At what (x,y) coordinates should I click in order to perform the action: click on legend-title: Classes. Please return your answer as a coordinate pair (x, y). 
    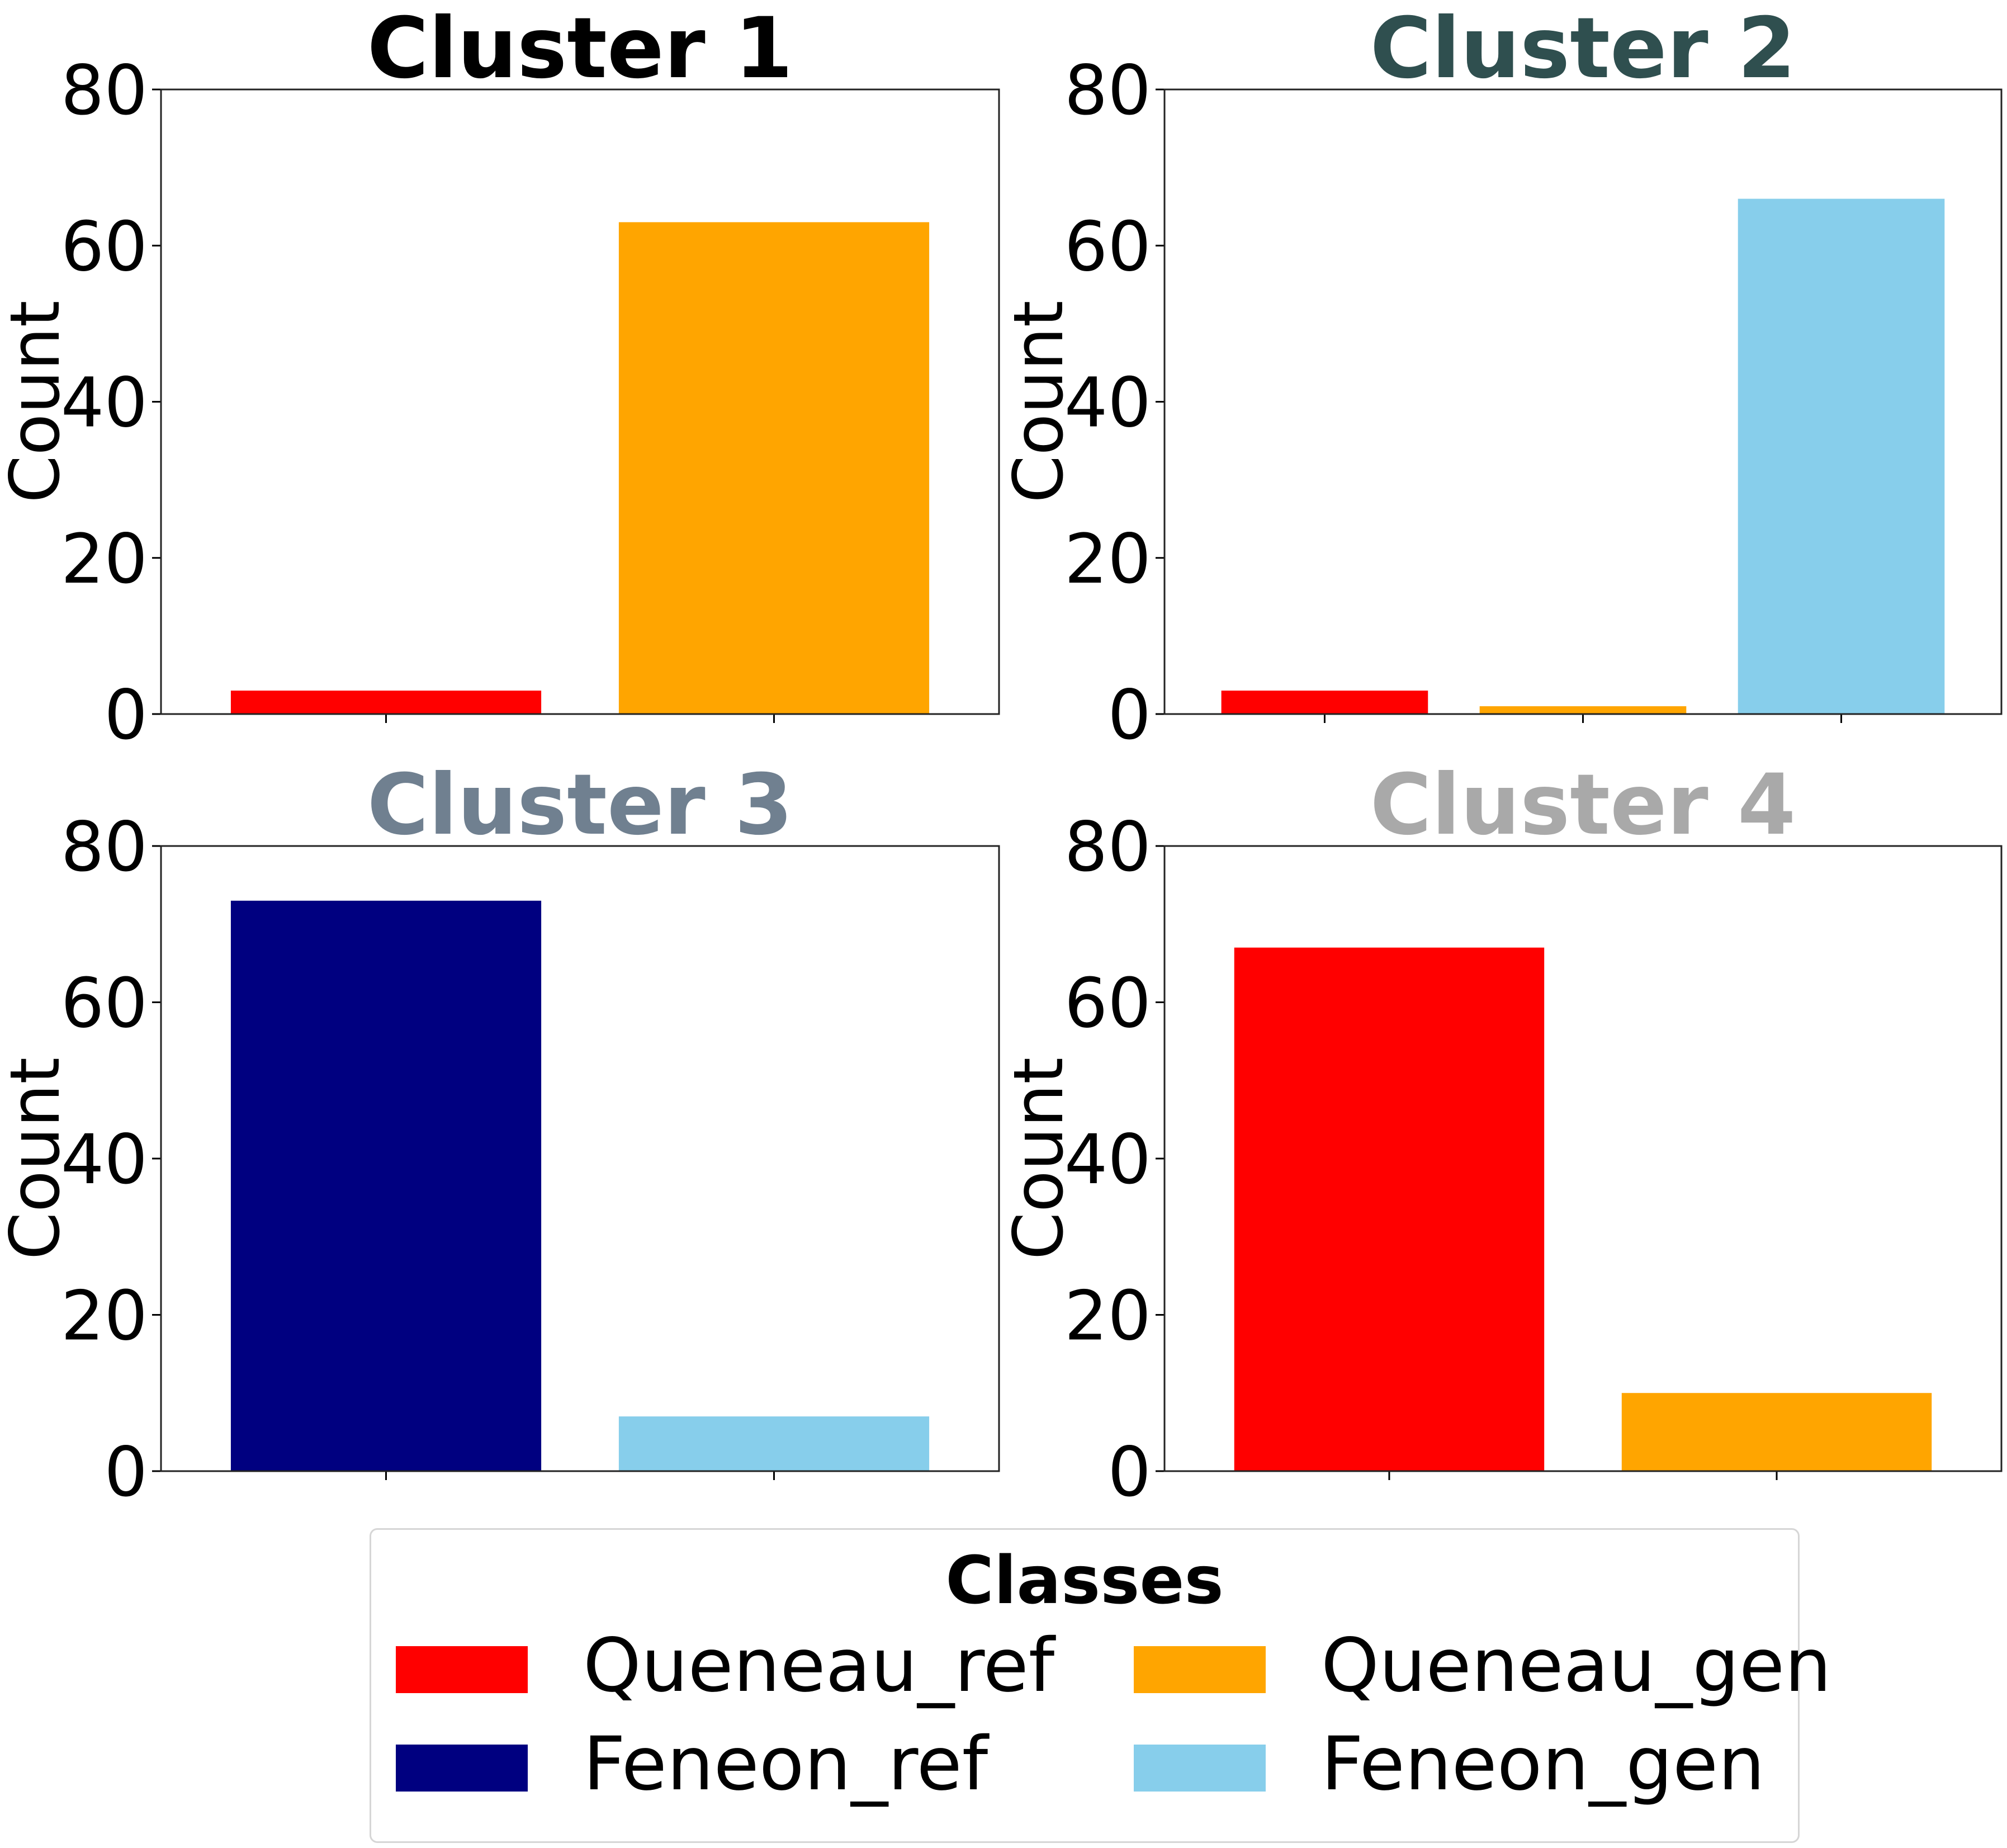
    Looking at the image, I should click on (1084, 1580).